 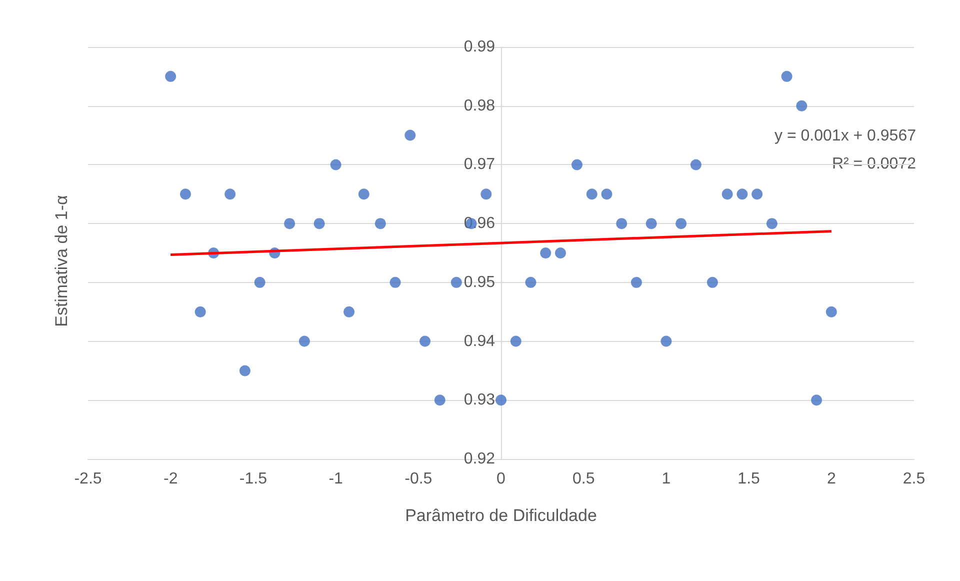 What do you see at coordinates (583, 479) in the screenshot?
I see `x-tick-label: 0.5` at bounding box center [583, 479].